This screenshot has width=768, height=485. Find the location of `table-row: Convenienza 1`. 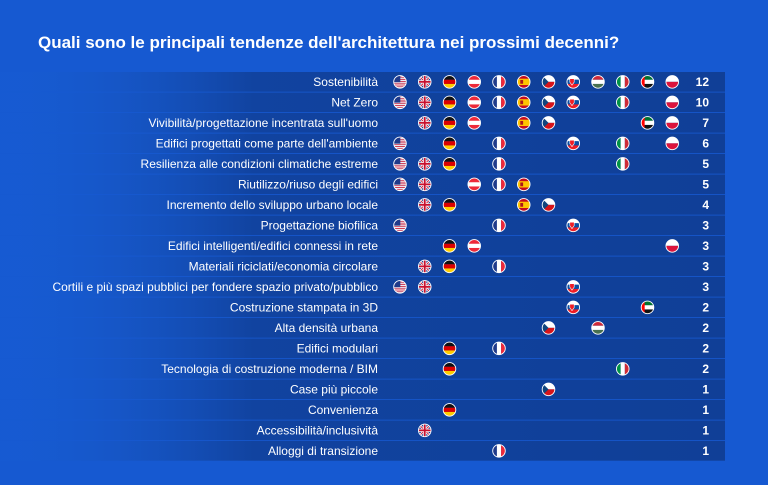

table-row: Convenienza 1 is located at coordinates (362, 410).